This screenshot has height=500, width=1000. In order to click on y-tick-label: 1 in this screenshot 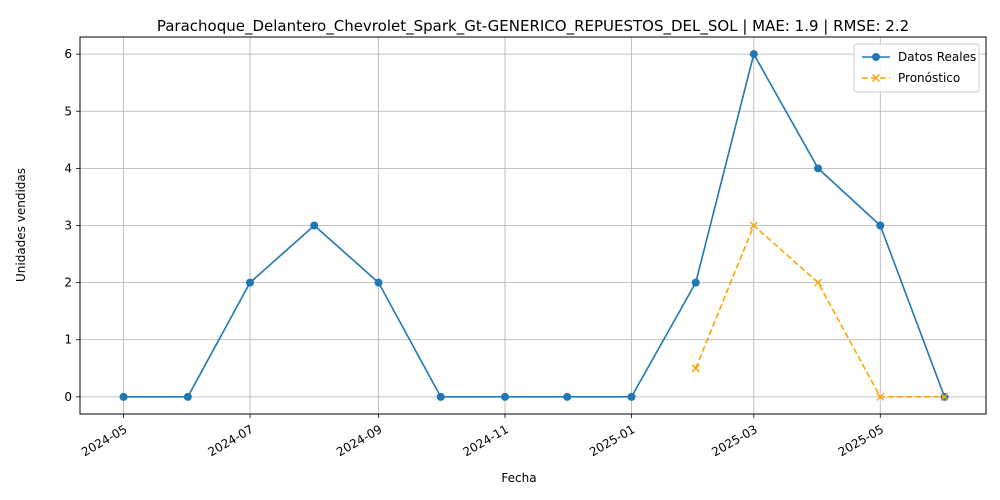, I will do `click(68, 340)`.